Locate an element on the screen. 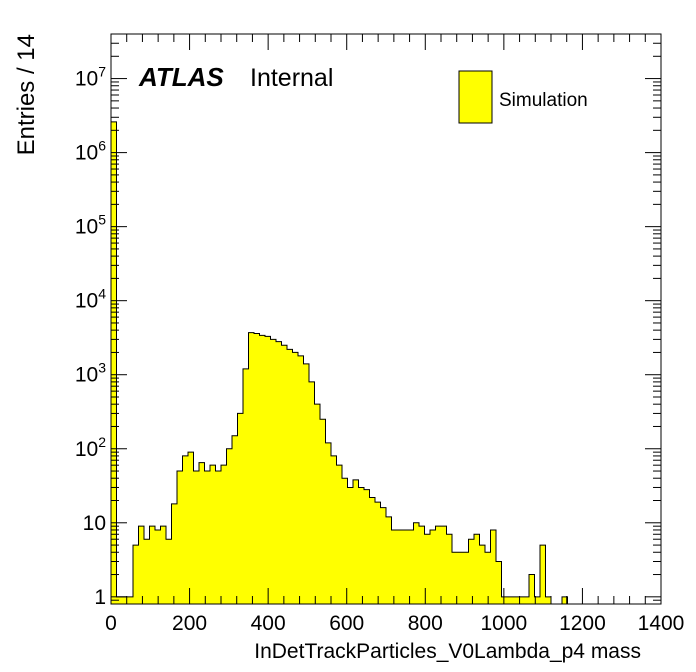 The width and height of the screenshot is (696, 672). x-tick-label: 400 is located at coordinates (268, 623).